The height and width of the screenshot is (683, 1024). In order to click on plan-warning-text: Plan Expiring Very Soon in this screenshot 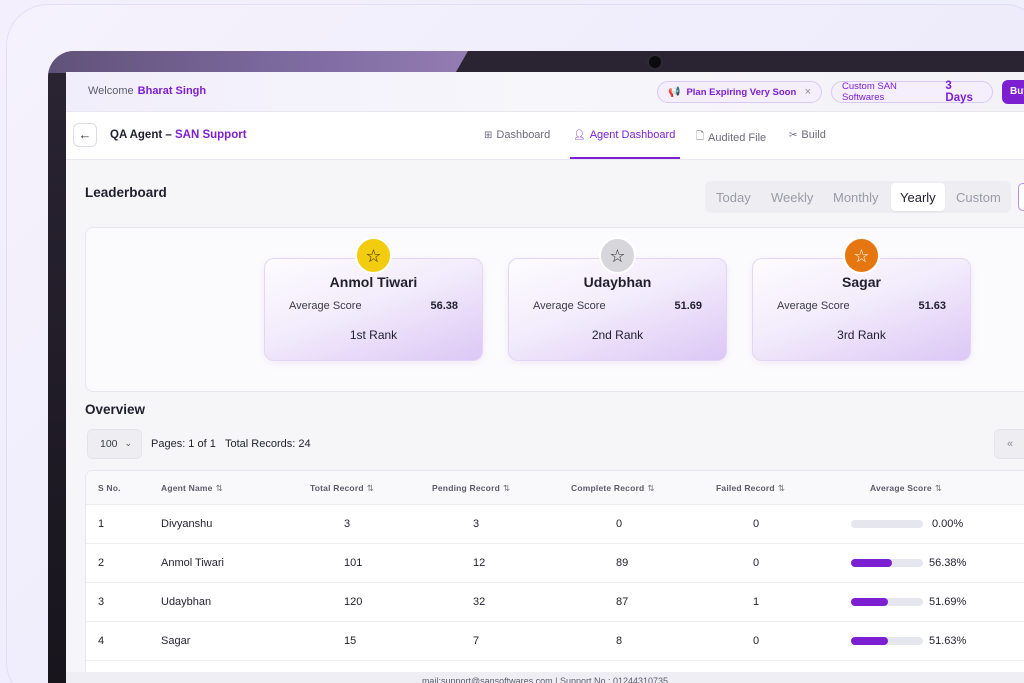, I will do `click(741, 92)`.